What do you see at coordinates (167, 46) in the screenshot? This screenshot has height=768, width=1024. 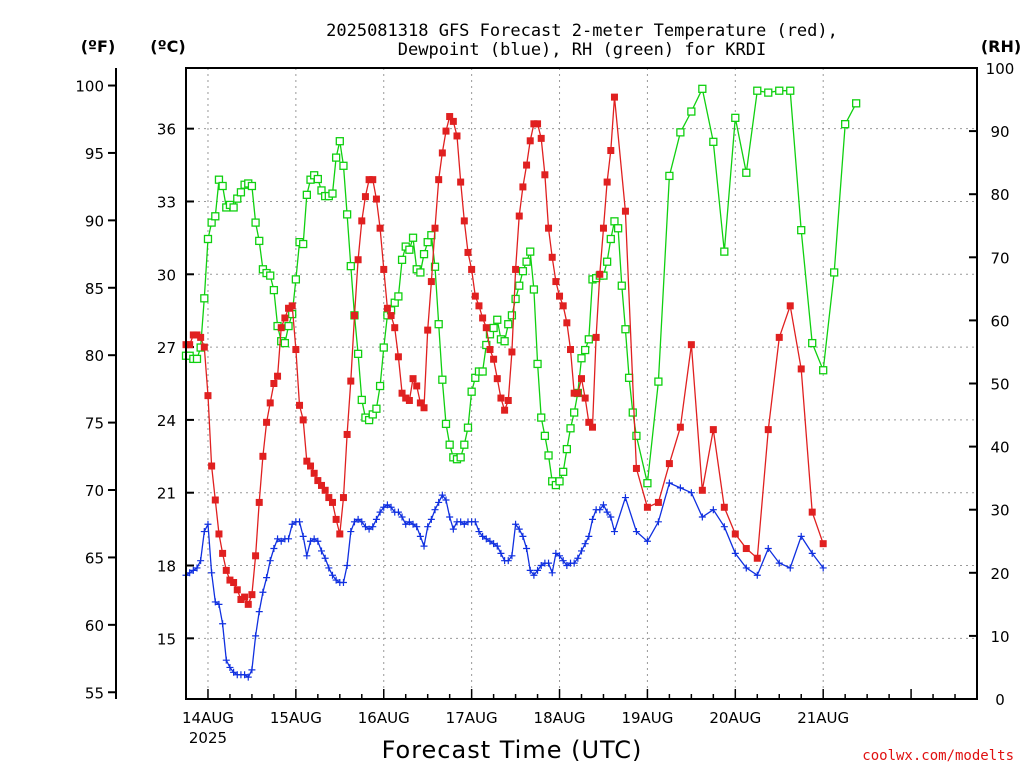 I see `unit-celsius-label: (ºC)` at bounding box center [167, 46].